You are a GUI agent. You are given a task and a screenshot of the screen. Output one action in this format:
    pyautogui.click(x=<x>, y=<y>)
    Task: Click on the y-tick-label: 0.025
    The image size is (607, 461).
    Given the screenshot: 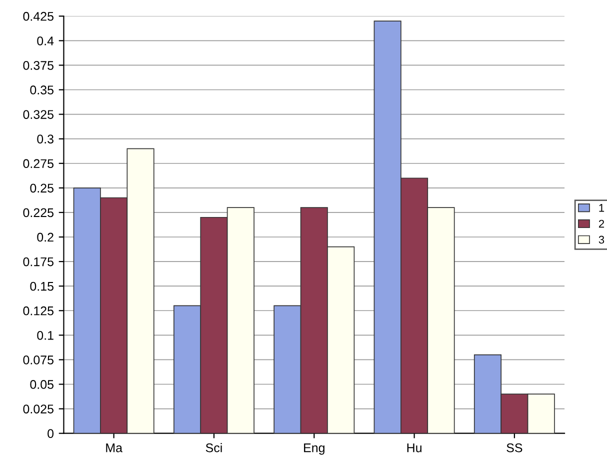 What is the action you would take?
    pyautogui.click(x=38, y=409)
    